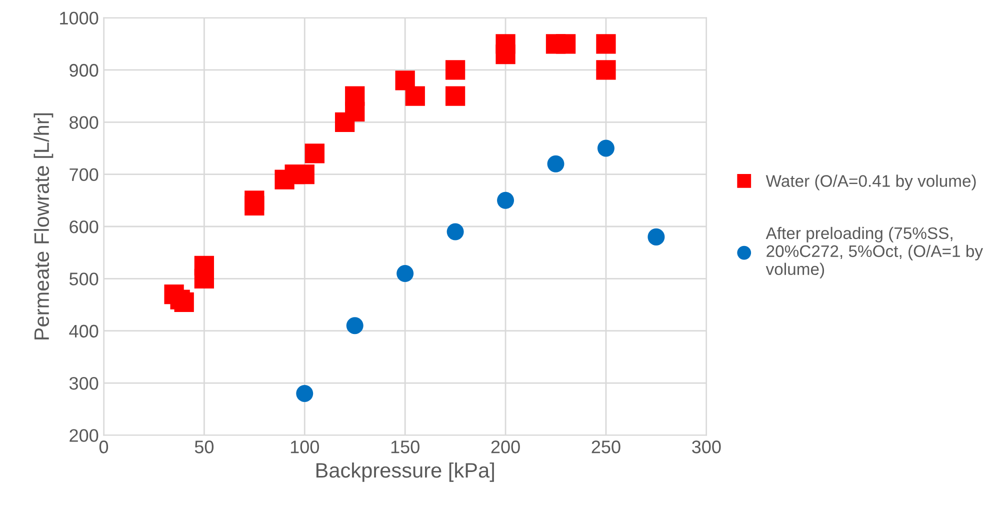 This screenshot has height=509, width=988. I want to click on y-tick-label: 400, so click(83, 331).